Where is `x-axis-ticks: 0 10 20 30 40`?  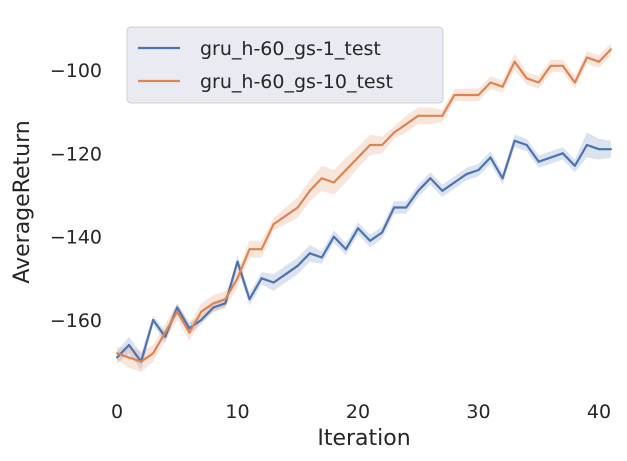
x-axis-ticks: 0 10 20 30 40 is located at coordinates (361, 412).